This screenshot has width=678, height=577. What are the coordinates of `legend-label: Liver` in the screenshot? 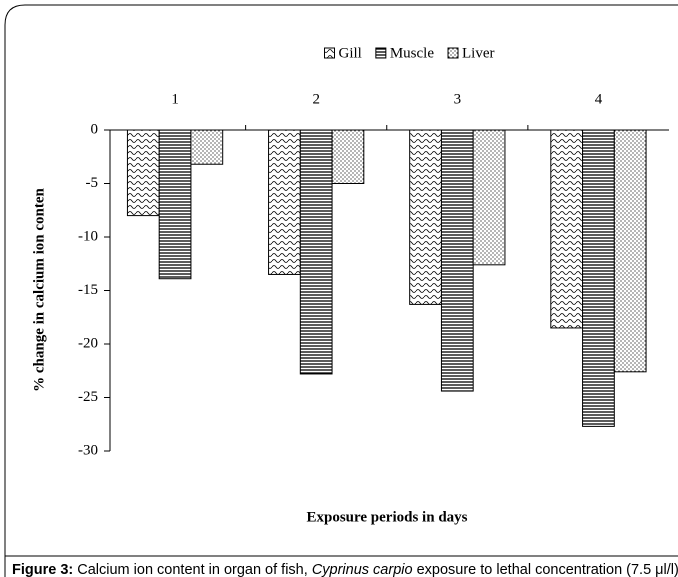 It's located at (478, 53).